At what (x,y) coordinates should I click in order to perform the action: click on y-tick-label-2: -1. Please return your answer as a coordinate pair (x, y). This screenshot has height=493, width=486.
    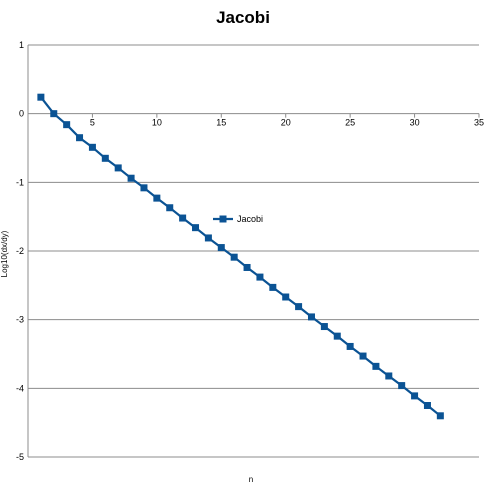
    Looking at the image, I should click on (20, 182).